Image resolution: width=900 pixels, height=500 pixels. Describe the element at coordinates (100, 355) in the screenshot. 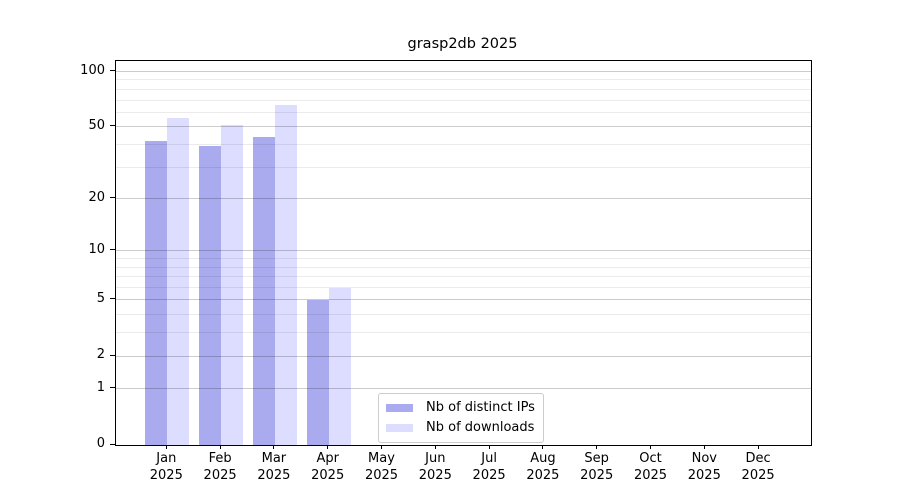

I see `y-tick-label-2: 2` at that location.